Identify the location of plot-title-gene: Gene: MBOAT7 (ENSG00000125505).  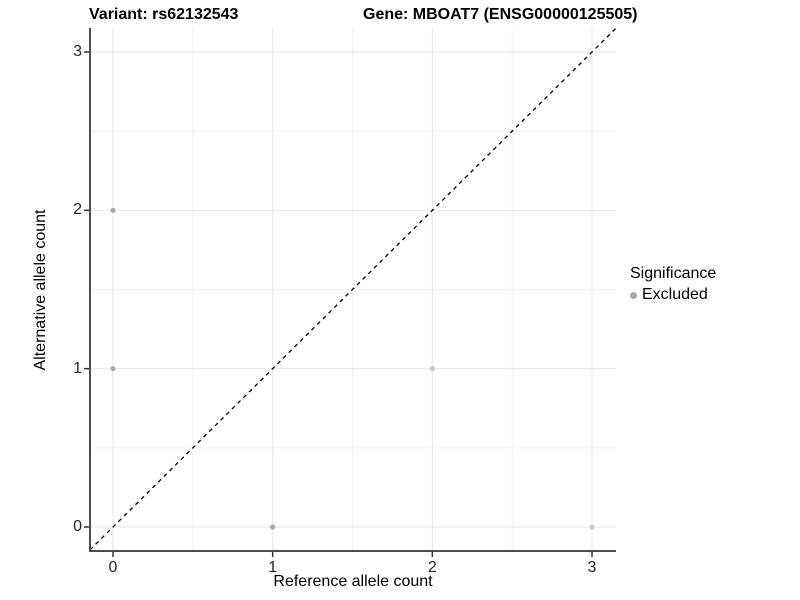
(500, 14).